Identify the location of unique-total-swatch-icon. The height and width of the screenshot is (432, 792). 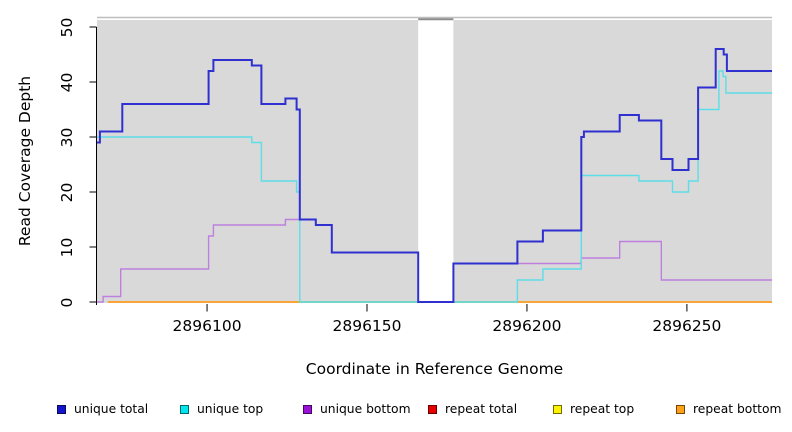
(61, 409).